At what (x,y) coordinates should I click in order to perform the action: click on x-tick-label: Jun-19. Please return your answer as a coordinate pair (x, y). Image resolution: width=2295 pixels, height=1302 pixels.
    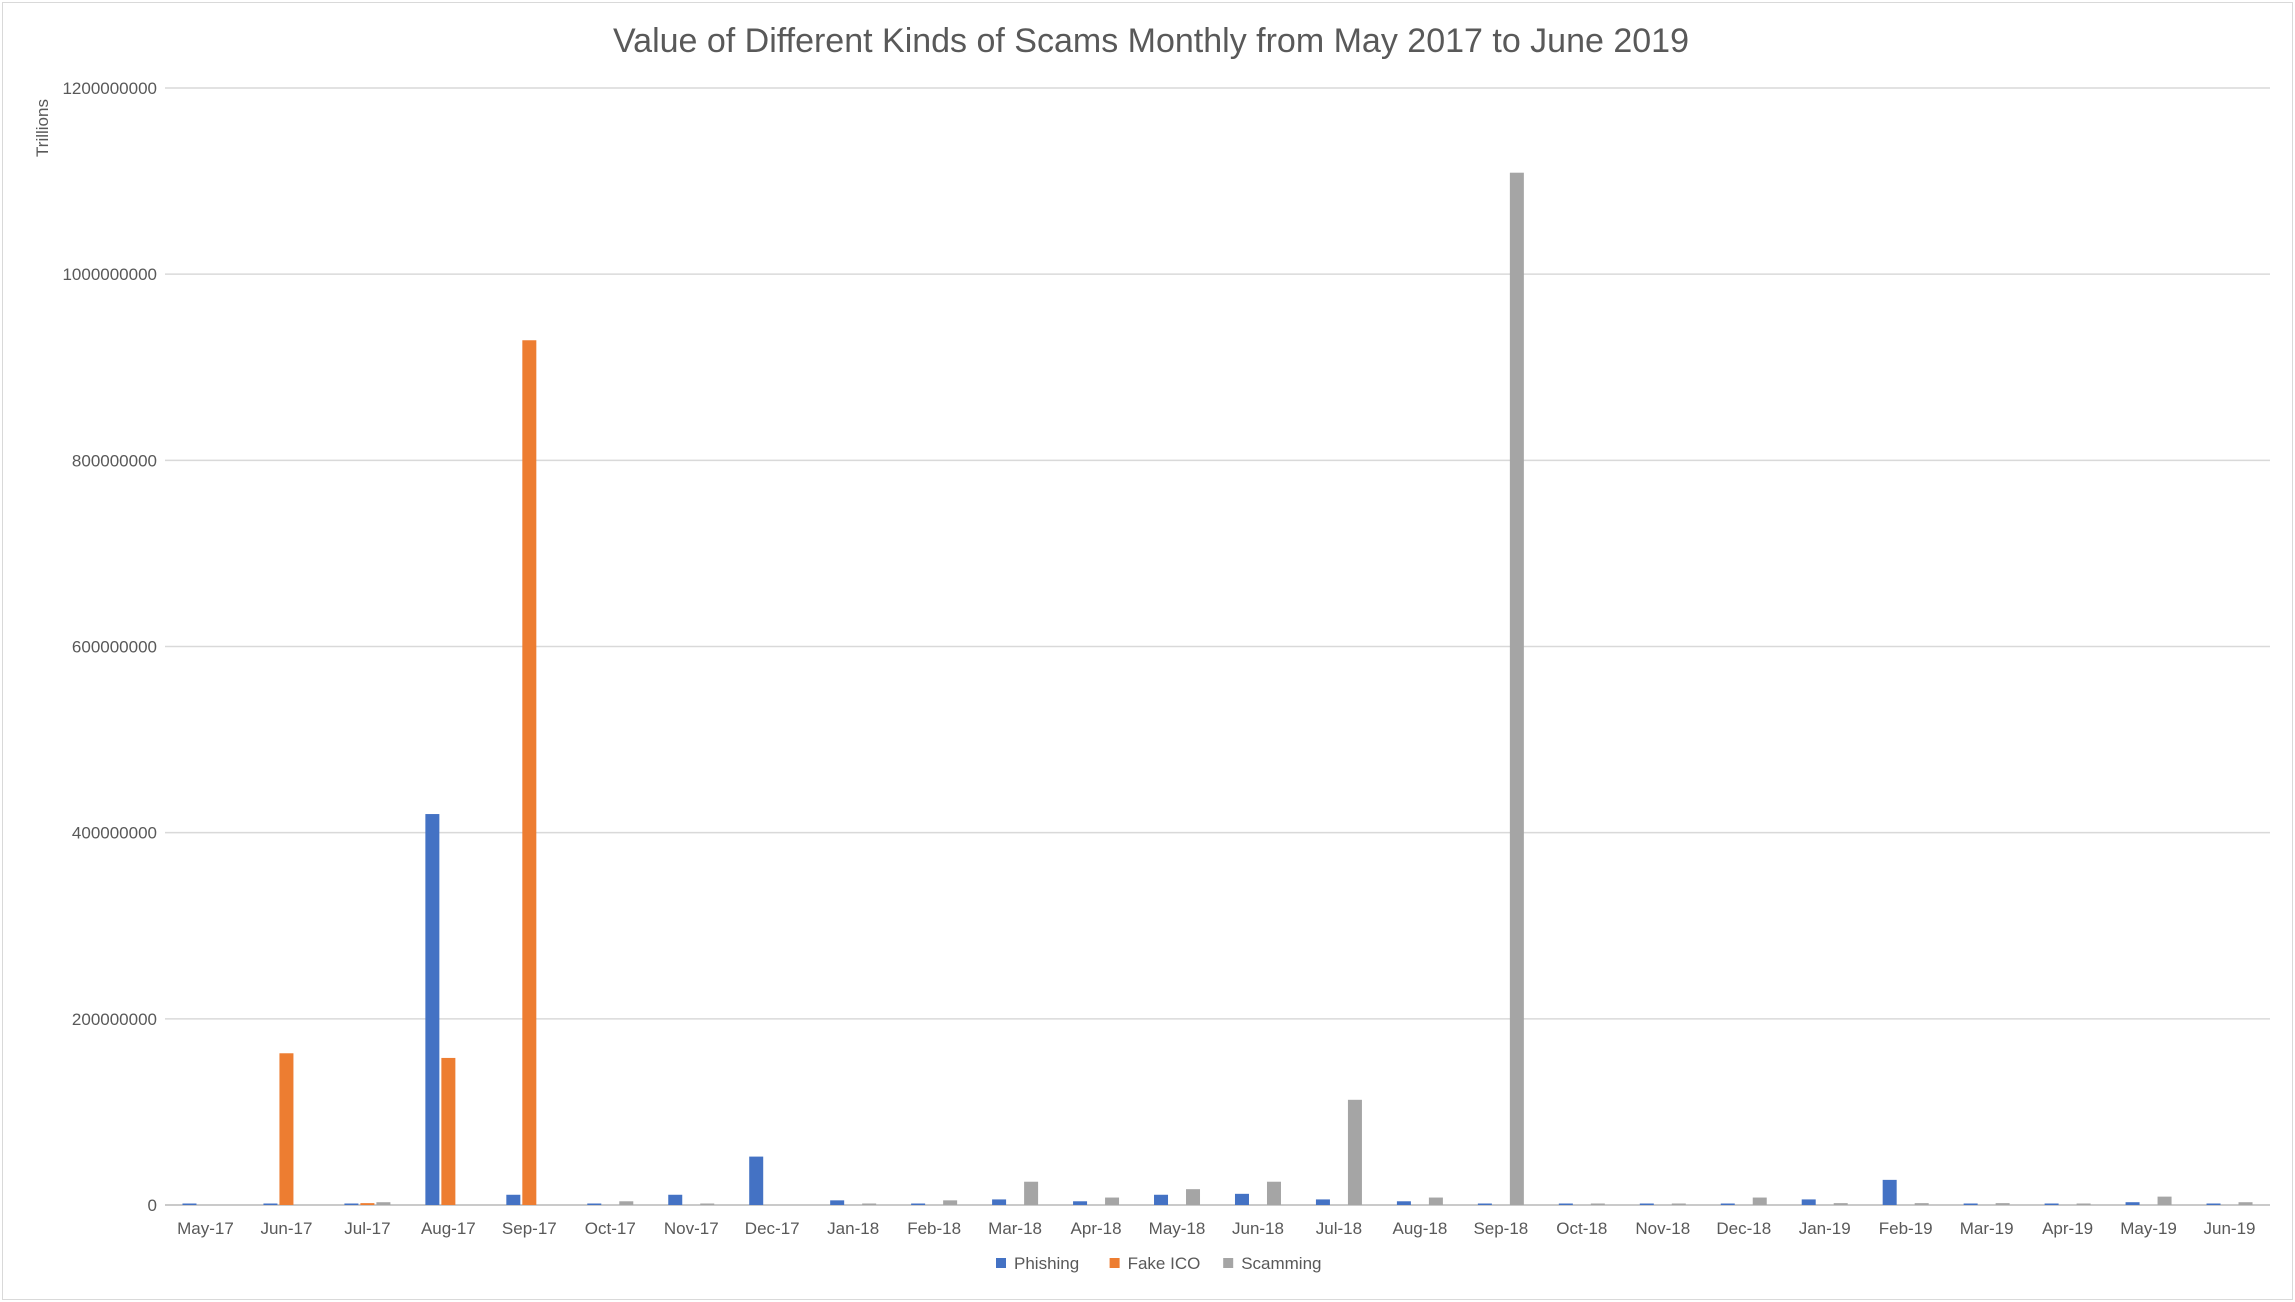
    Looking at the image, I should click on (2230, 1228).